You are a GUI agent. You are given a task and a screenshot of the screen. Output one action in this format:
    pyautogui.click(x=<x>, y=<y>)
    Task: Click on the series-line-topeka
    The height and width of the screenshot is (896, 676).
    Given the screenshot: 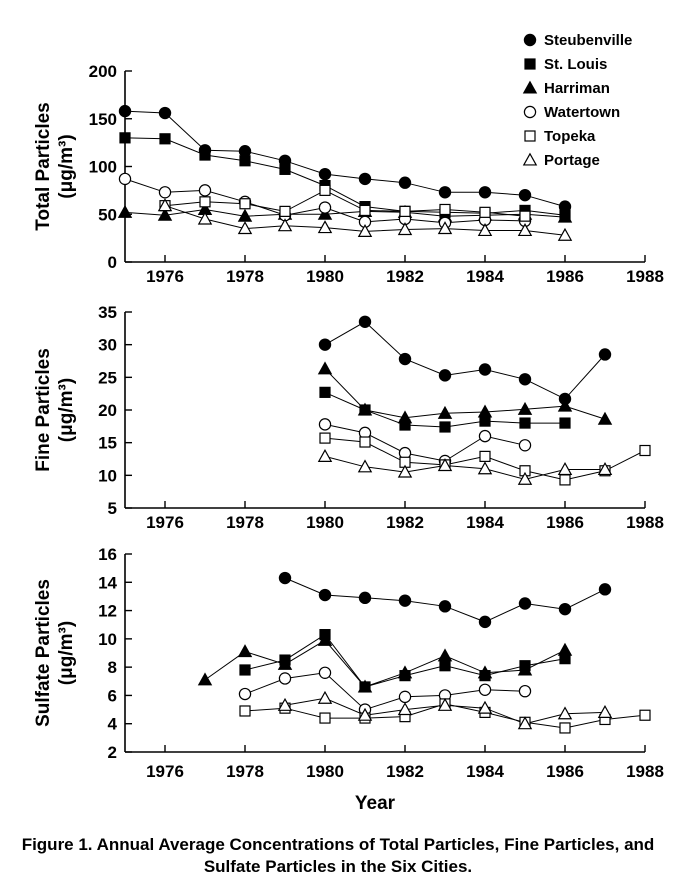 What is the action you would take?
    pyautogui.click(x=345, y=203)
    